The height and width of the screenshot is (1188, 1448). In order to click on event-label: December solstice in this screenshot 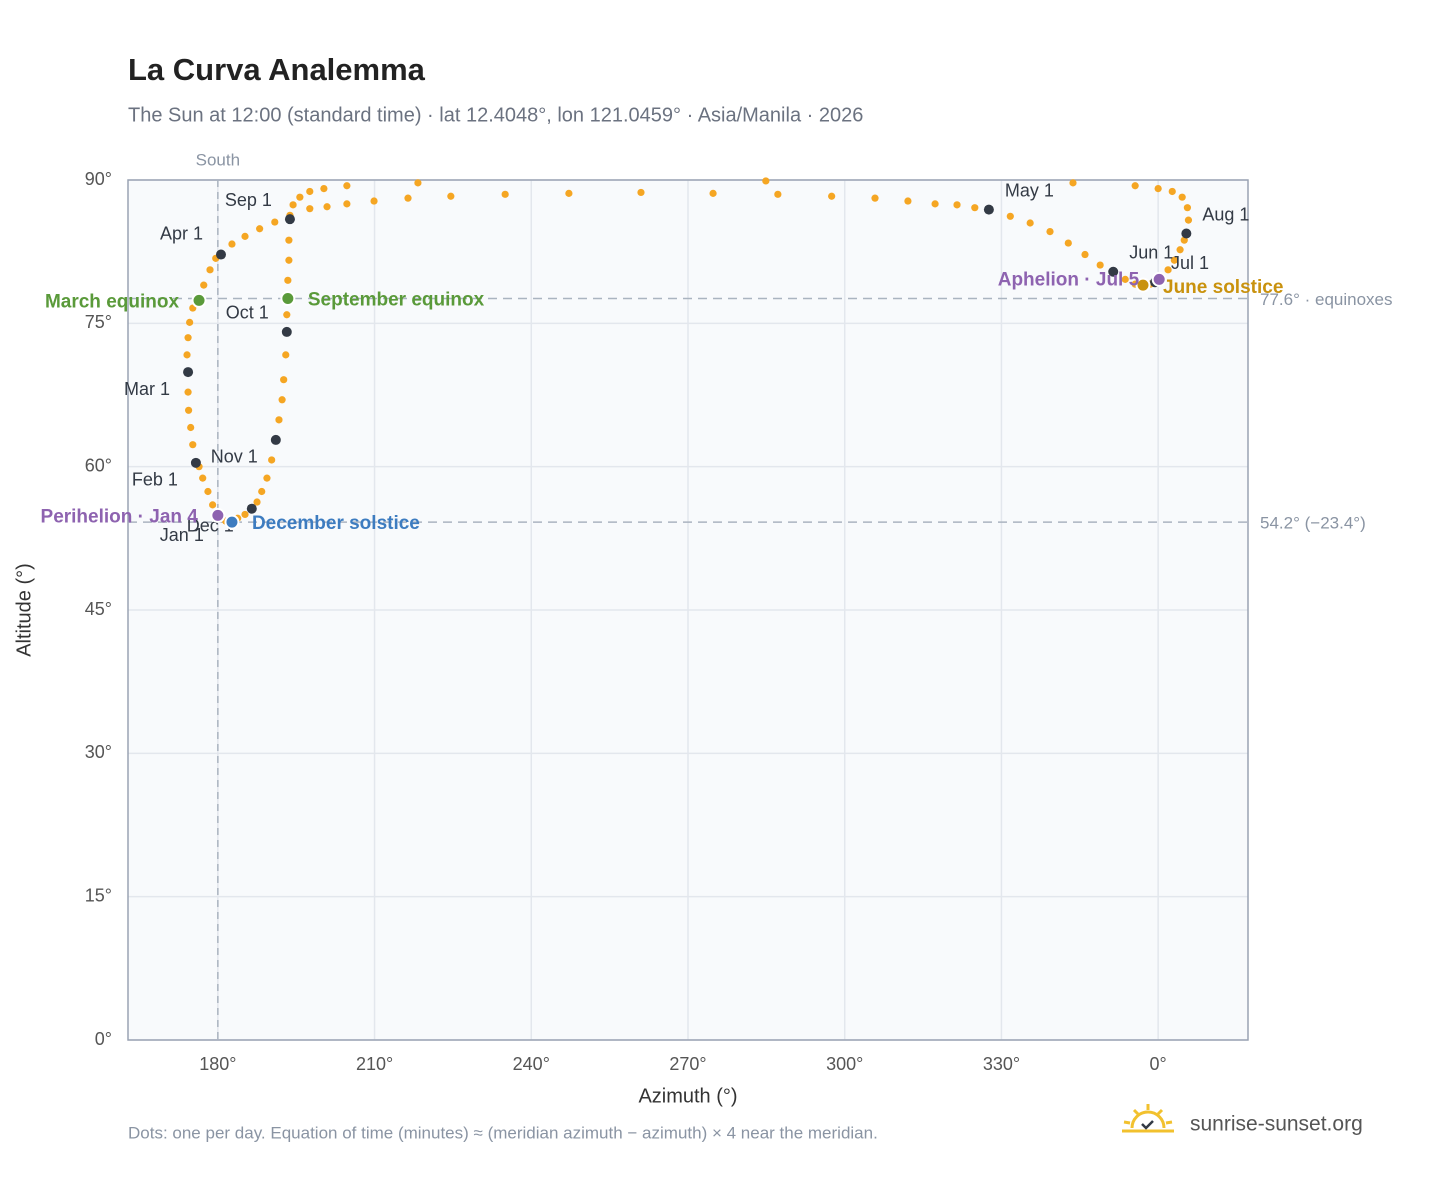, I will do `click(336, 523)`.